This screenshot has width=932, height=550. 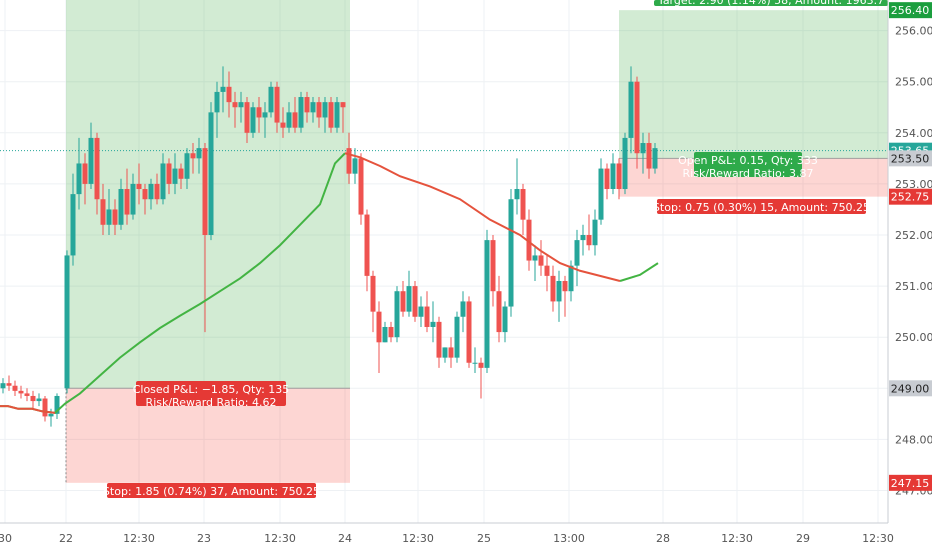 I want to click on price-axis-bg, so click(x=910, y=261).